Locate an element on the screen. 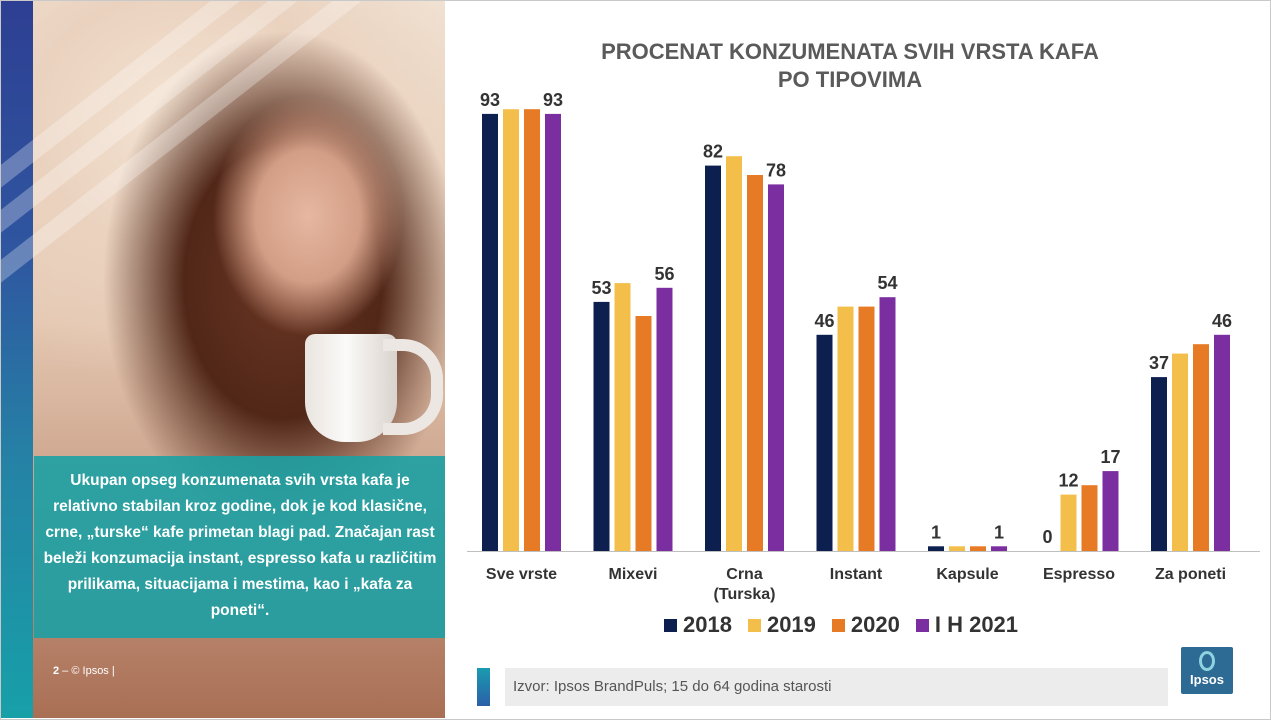  page-number: 2 is located at coordinates (56, 671).